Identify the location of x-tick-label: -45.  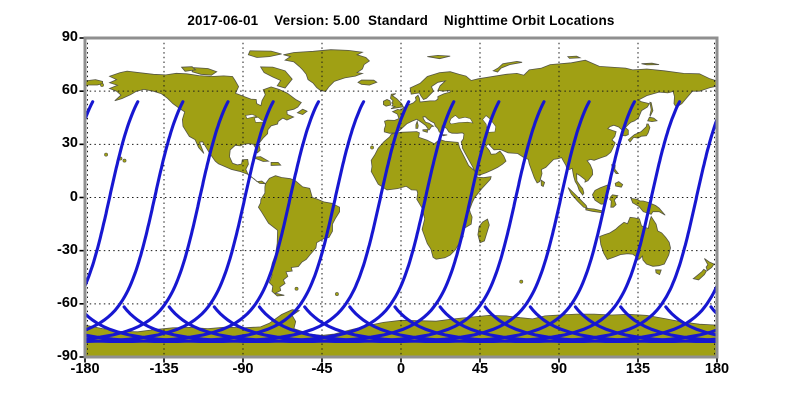
(322, 369).